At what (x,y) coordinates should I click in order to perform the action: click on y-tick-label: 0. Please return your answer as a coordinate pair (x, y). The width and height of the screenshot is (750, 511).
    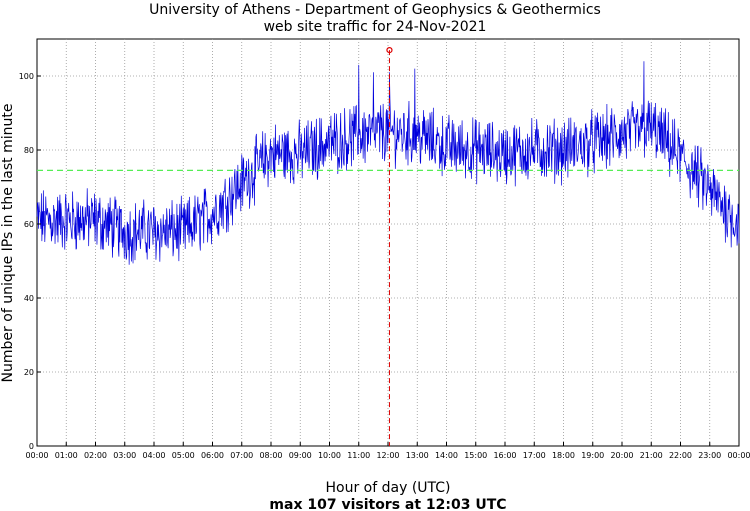
    Looking at the image, I should click on (31, 446).